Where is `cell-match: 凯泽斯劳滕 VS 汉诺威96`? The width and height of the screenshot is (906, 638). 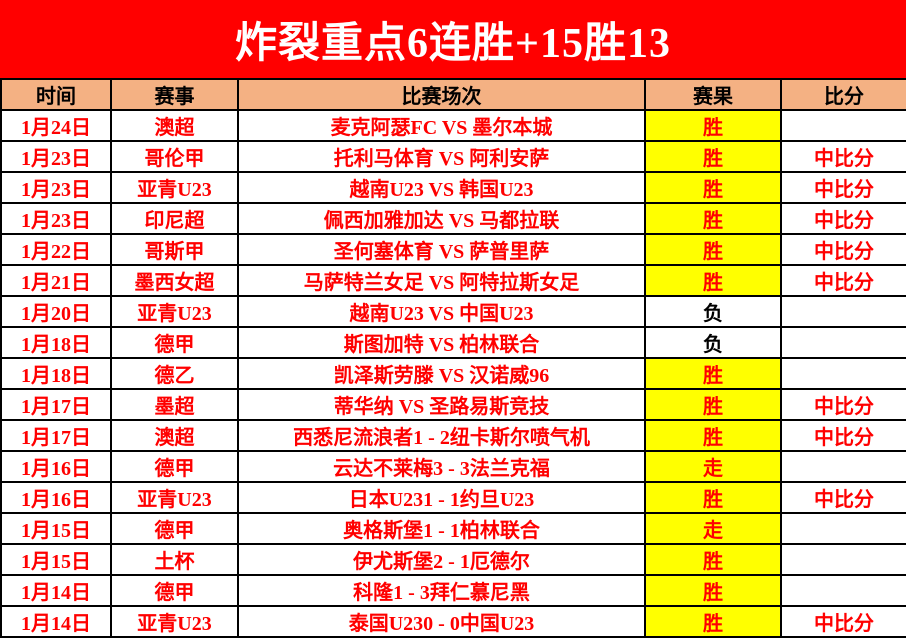
cell-match: 凯泽斯劳滕 VS 汉诺威96 is located at coordinates (441, 373).